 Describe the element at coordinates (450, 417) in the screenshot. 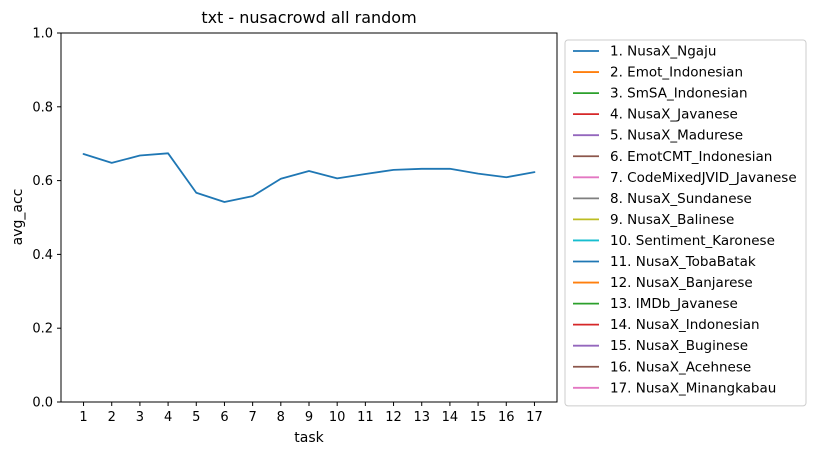

I see `x-tick-label: 14` at that location.